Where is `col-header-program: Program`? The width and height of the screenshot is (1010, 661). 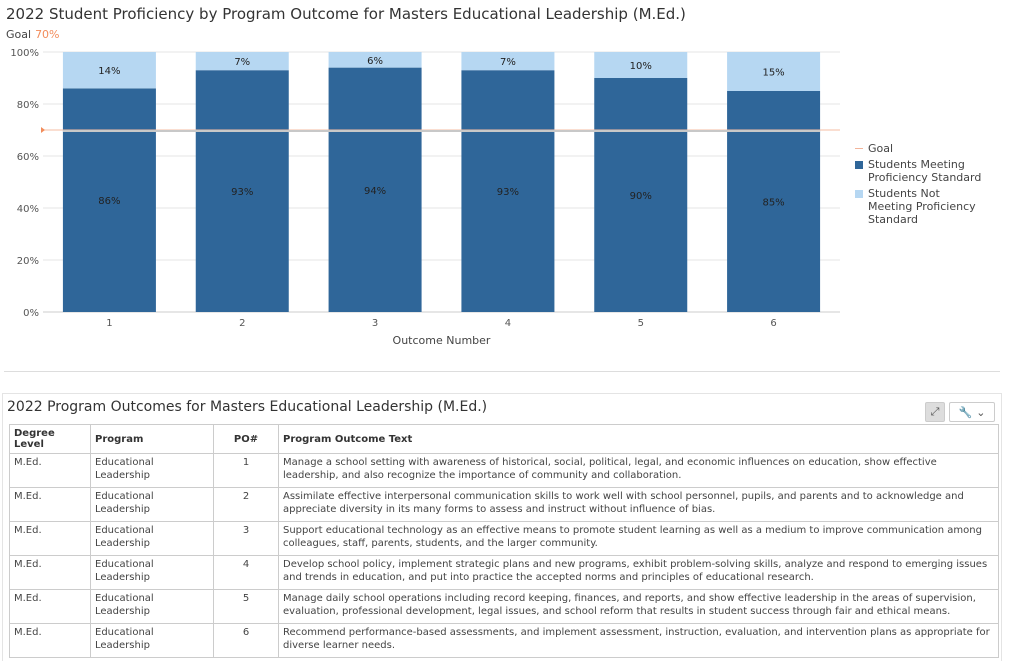 col-header-program: Program is located at coordinates (152, 439).